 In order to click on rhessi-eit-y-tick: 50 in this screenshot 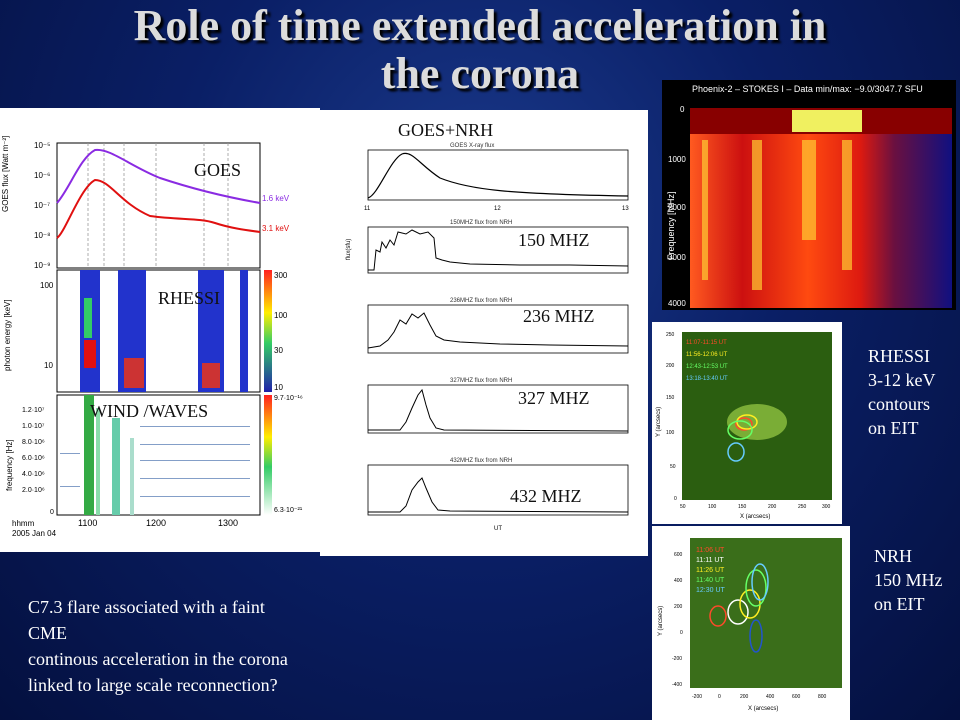, I will do `click(673, 467)`.